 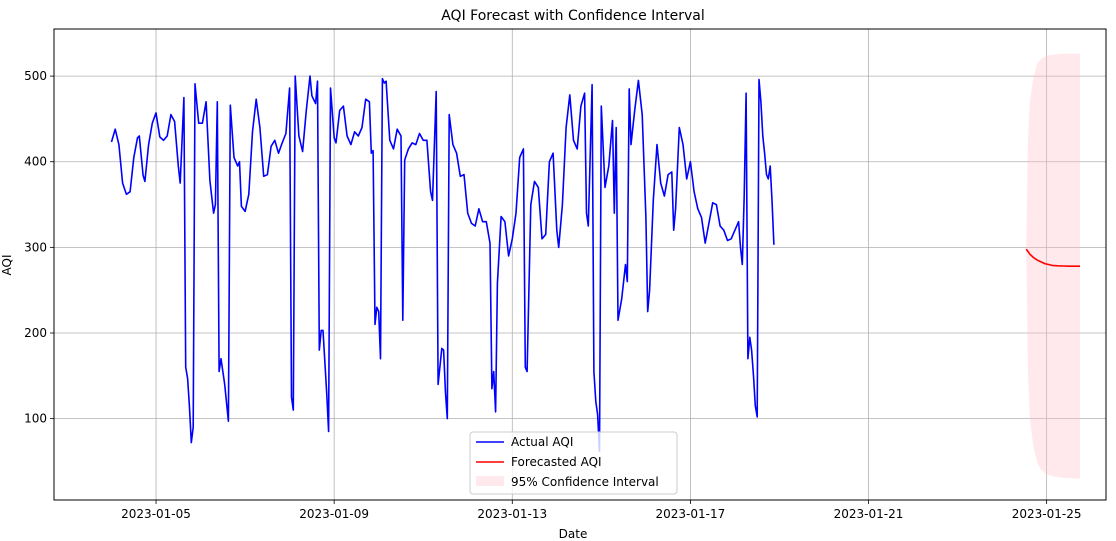 What do you see at coordinates (512, 514) in the screenshot?
I see `x-tick-label: 2023-01-13` at bounding box center [512, 514].